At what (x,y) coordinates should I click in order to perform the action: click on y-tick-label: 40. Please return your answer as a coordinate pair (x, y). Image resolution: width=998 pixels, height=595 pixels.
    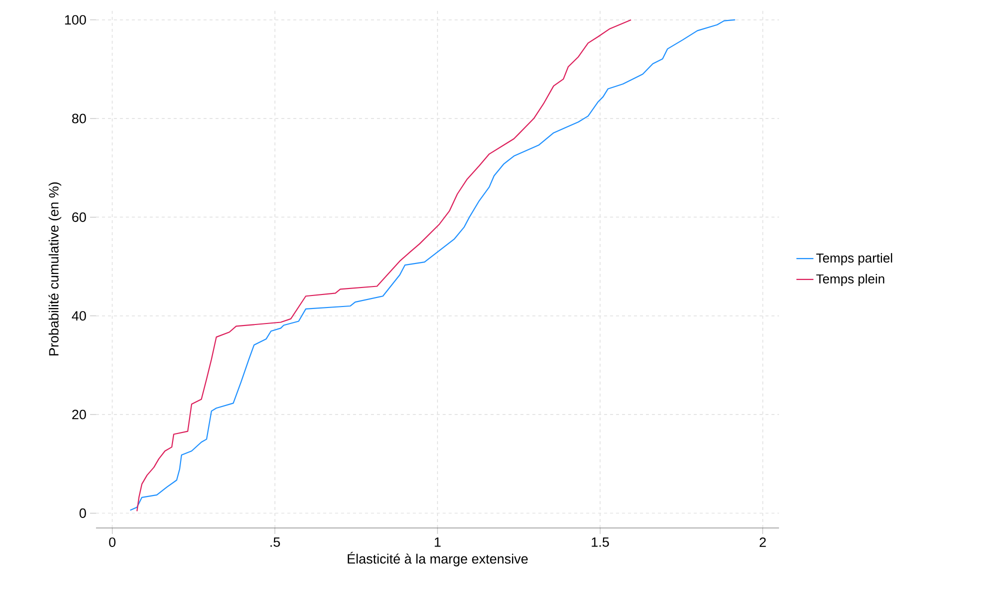
    Looking at the image, I should click on (79, 316).